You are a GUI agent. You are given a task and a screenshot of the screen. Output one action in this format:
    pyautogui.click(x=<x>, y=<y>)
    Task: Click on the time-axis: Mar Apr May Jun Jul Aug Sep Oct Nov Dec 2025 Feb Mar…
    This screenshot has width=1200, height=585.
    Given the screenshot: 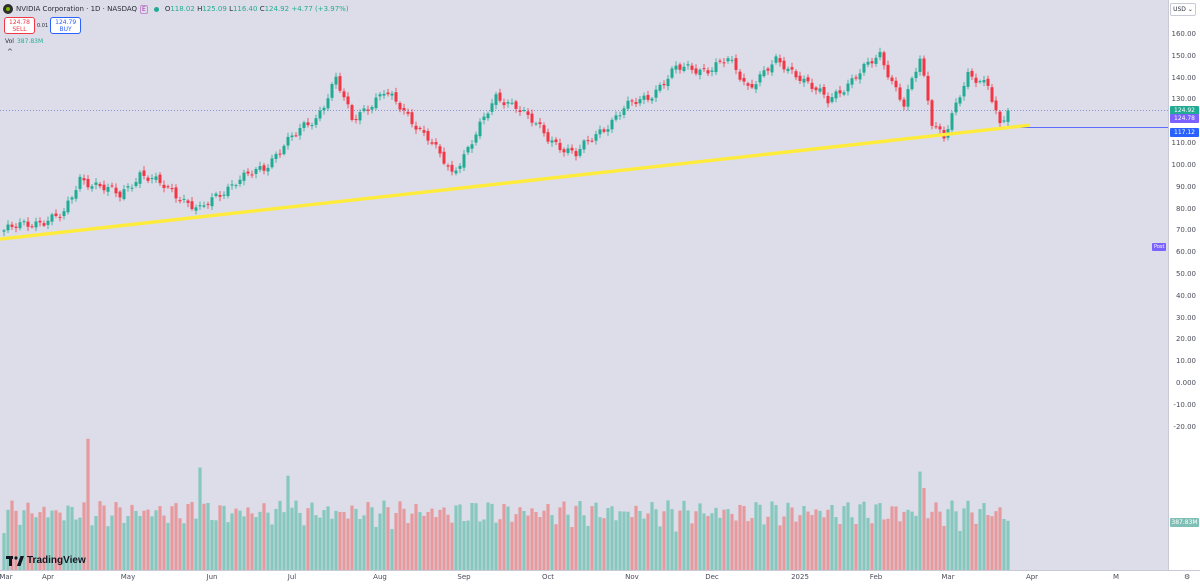 What is the action you would take?
    pyautogui.click(x=600, y=577)
    